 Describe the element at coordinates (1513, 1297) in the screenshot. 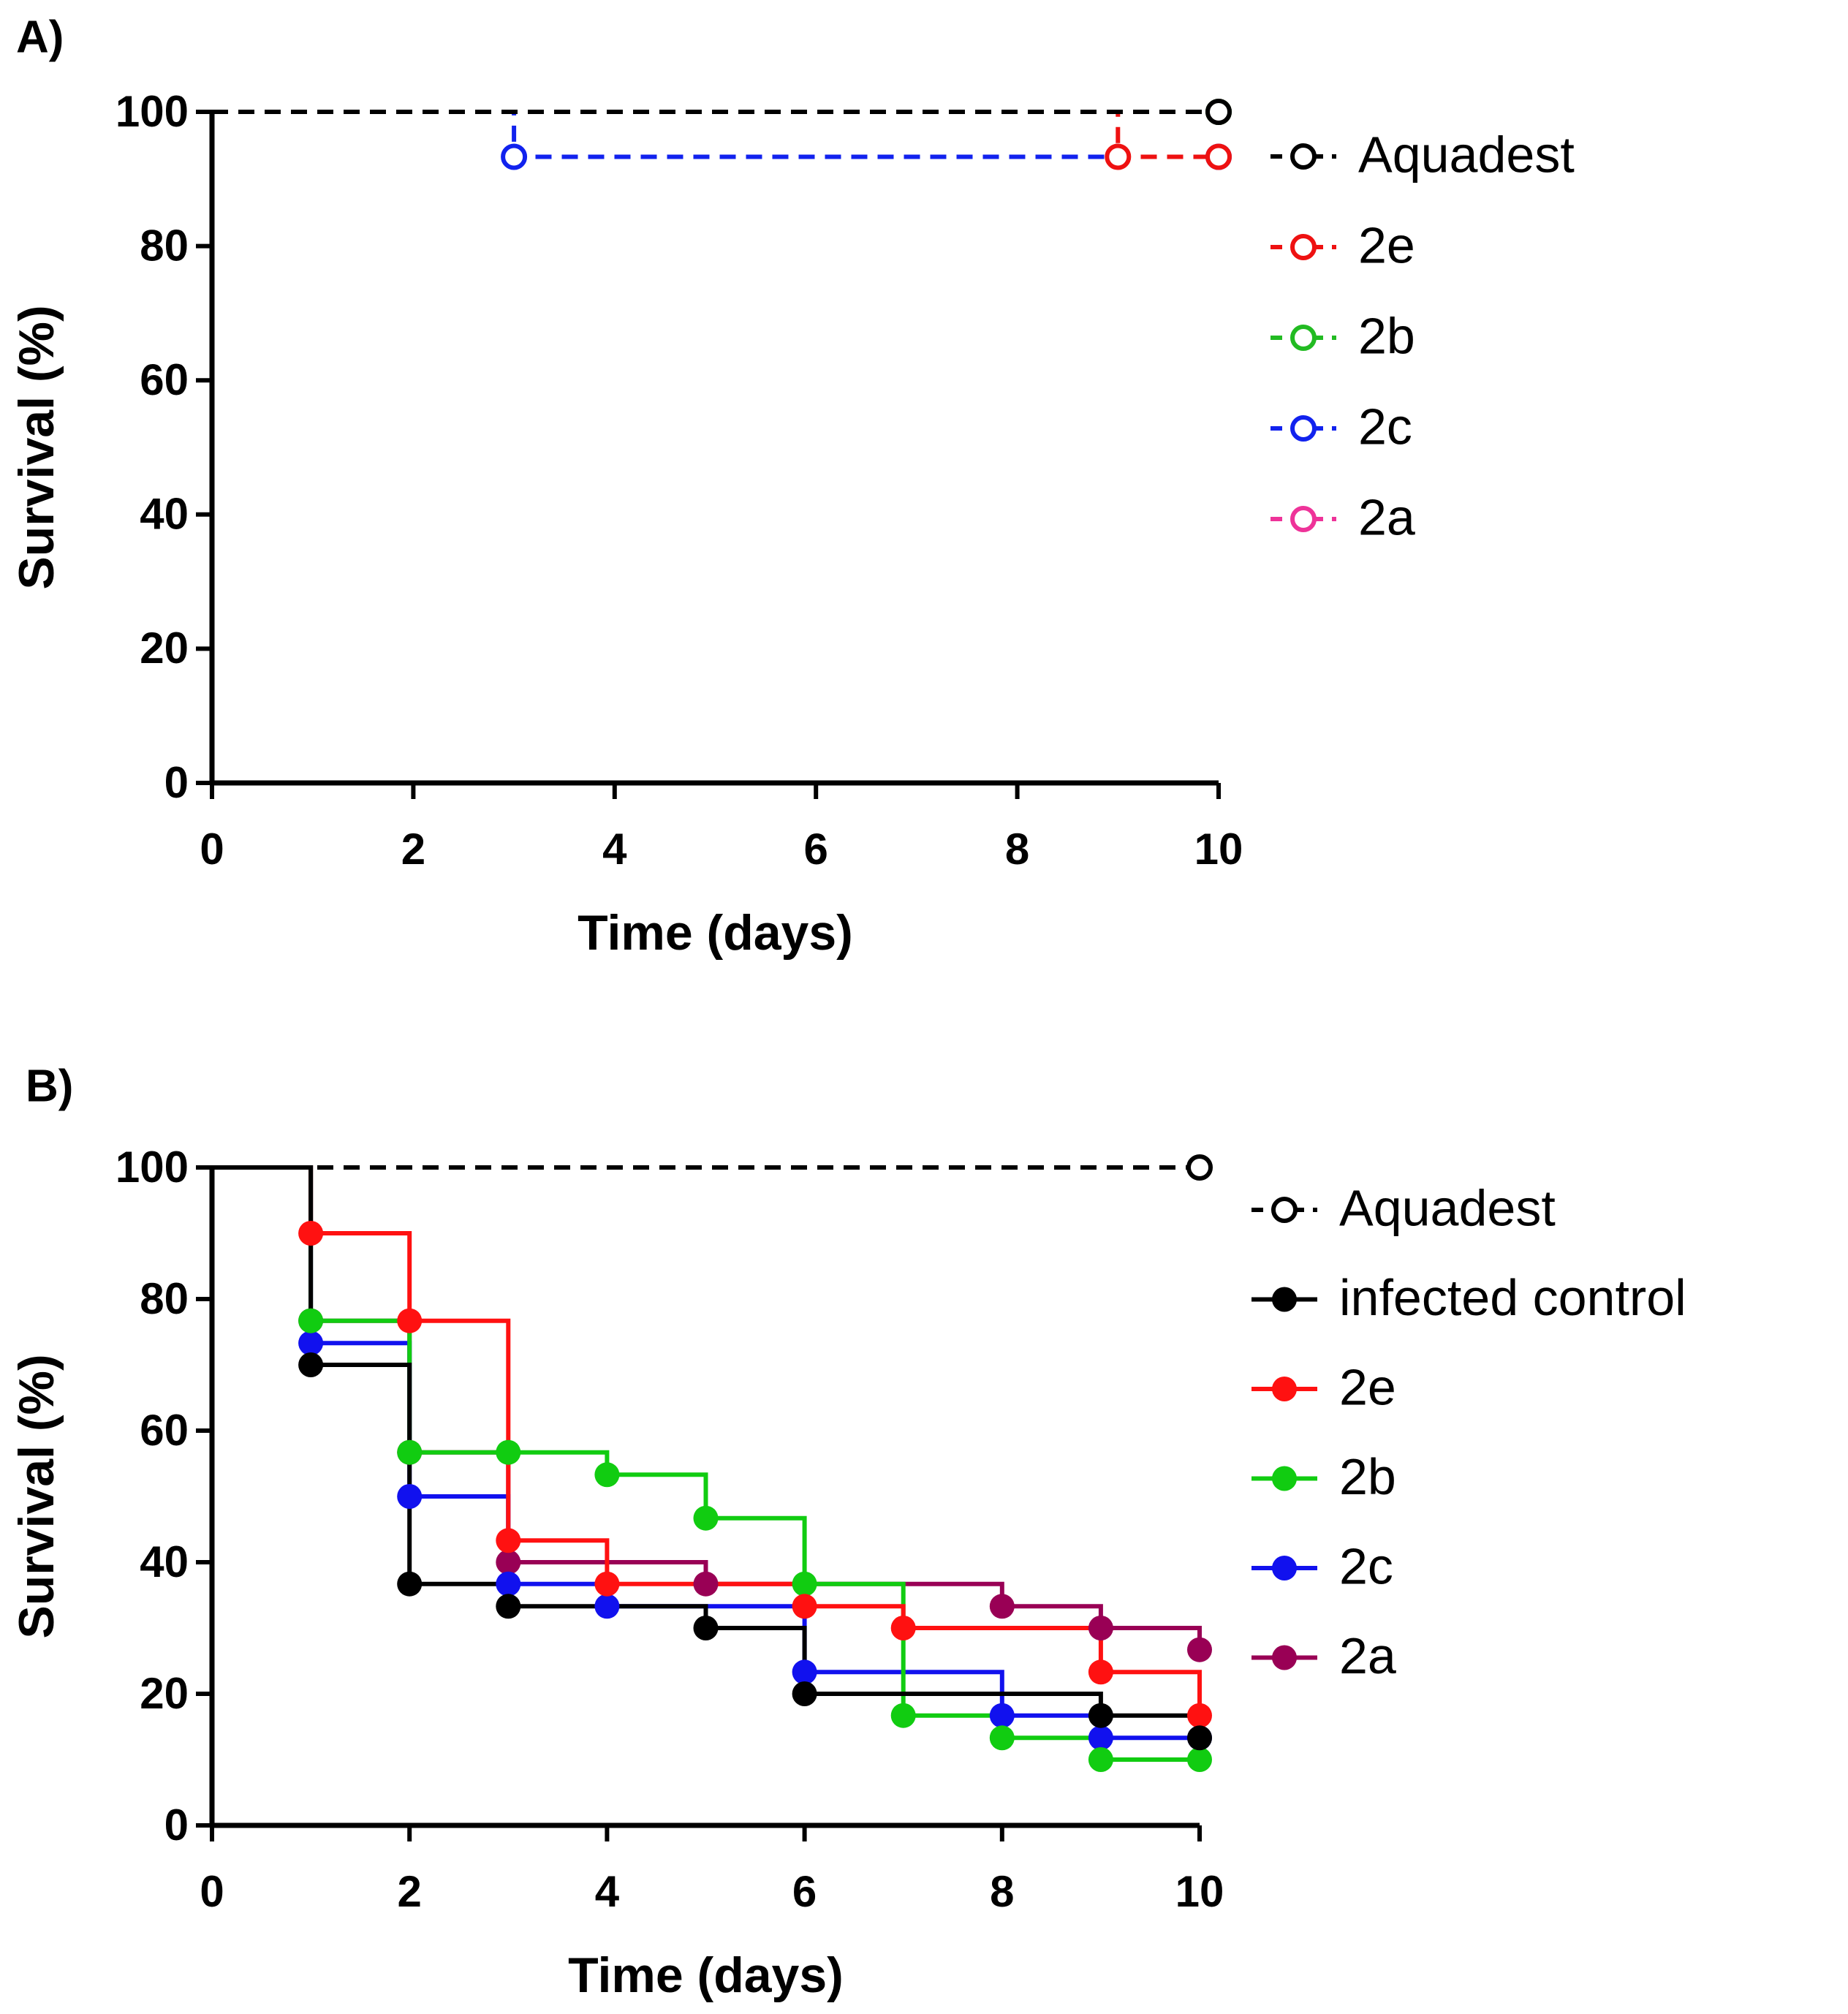

I see `legend-label: infected control` at that location.